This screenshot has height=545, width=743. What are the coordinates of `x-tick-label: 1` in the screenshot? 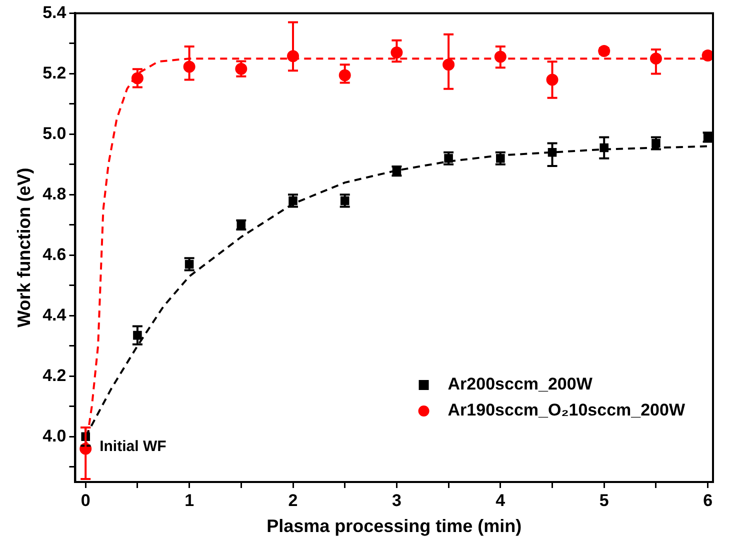 It's located at (189, 500).